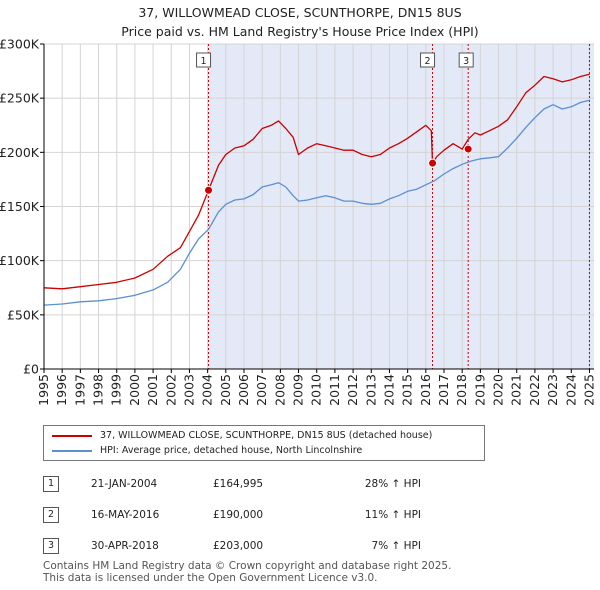 This screenshot has height=590, width=600. Describe the element at coordinates (170, 390) in the screenshot. I see `x-tick-label: 2002` at that location.